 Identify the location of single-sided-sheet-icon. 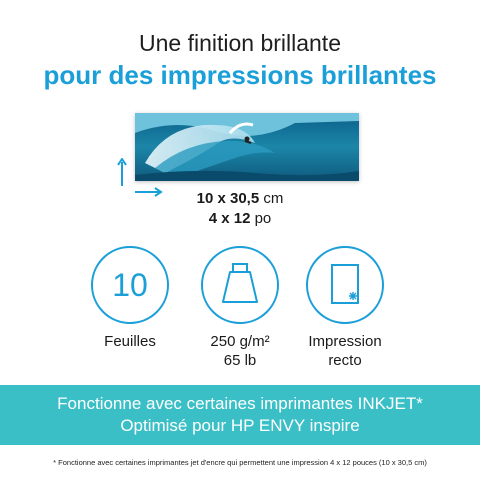
(345, 284).